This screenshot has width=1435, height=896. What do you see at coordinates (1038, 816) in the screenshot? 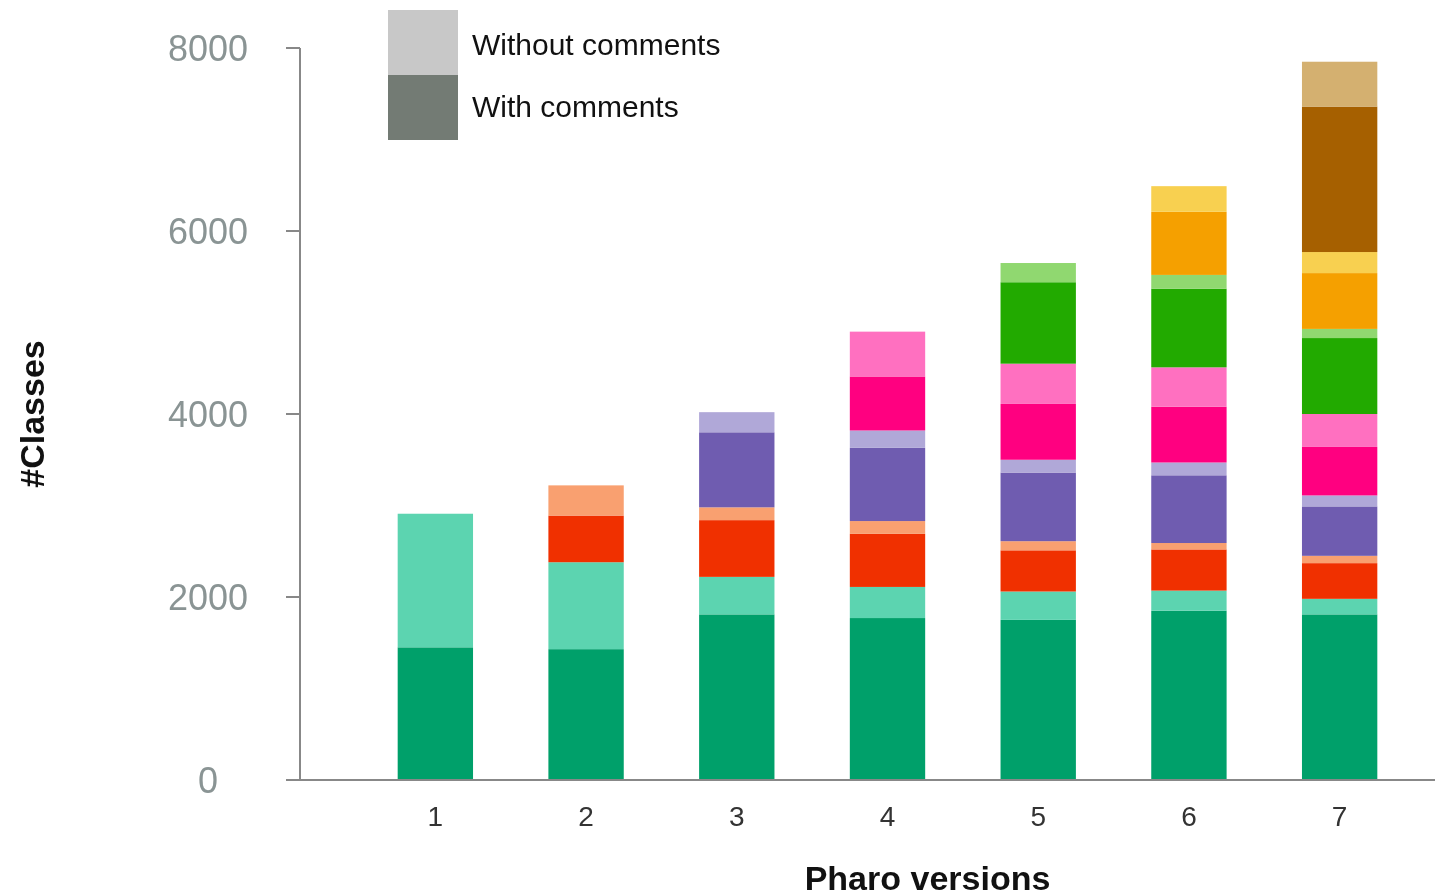
I see `x-tick-label: 5` at bounding box center [1038, 816].